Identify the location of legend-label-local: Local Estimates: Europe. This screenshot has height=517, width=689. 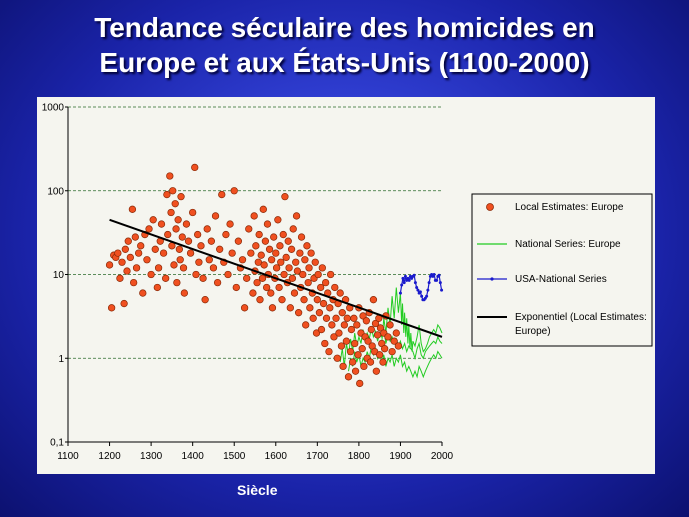
(569, 207).